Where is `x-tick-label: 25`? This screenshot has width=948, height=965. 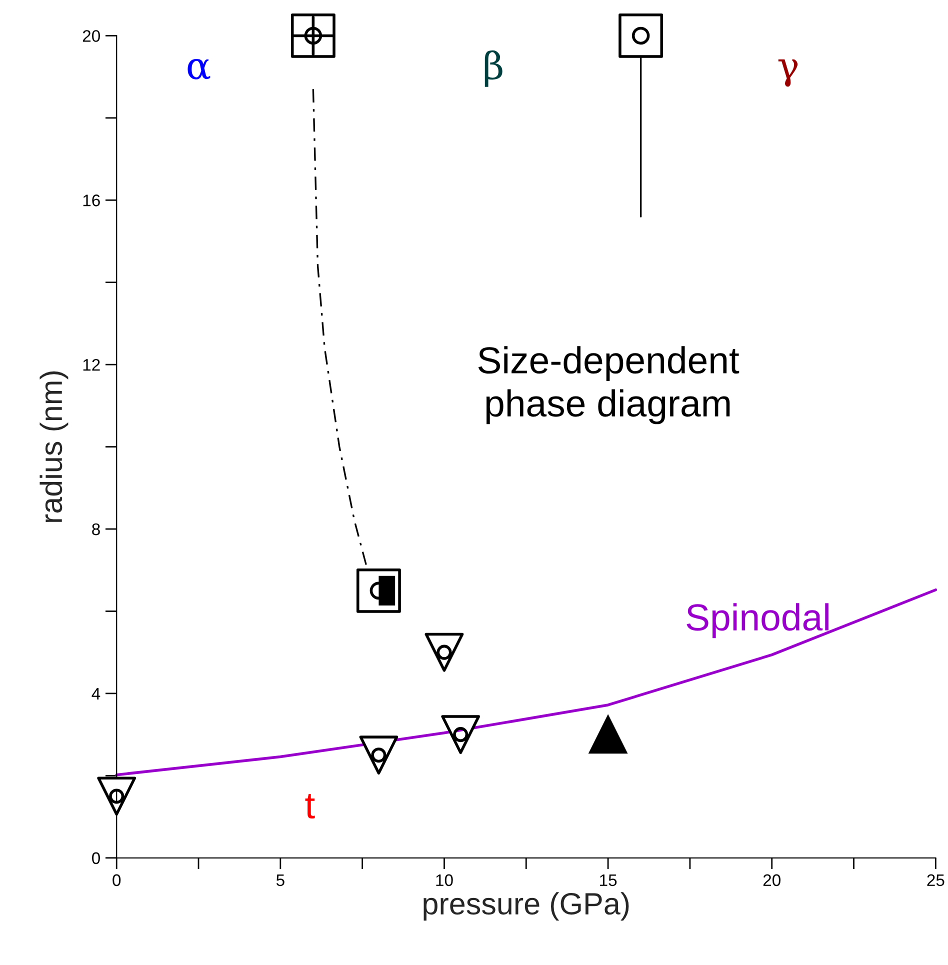
x-tick-label: 25 is located at coordinates (935, 880).